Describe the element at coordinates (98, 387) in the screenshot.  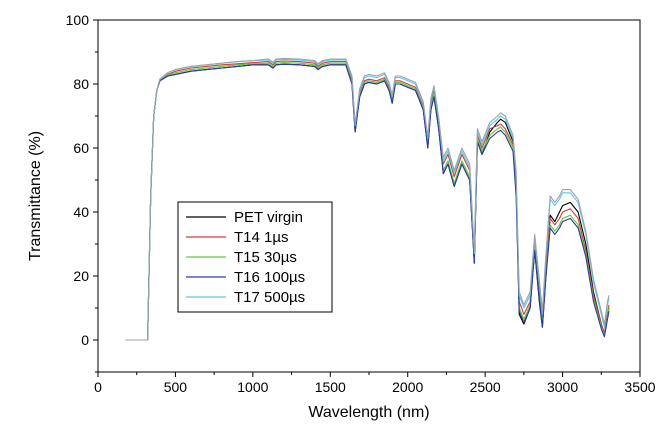
I see `x-tick-label-0: 0` at that location.